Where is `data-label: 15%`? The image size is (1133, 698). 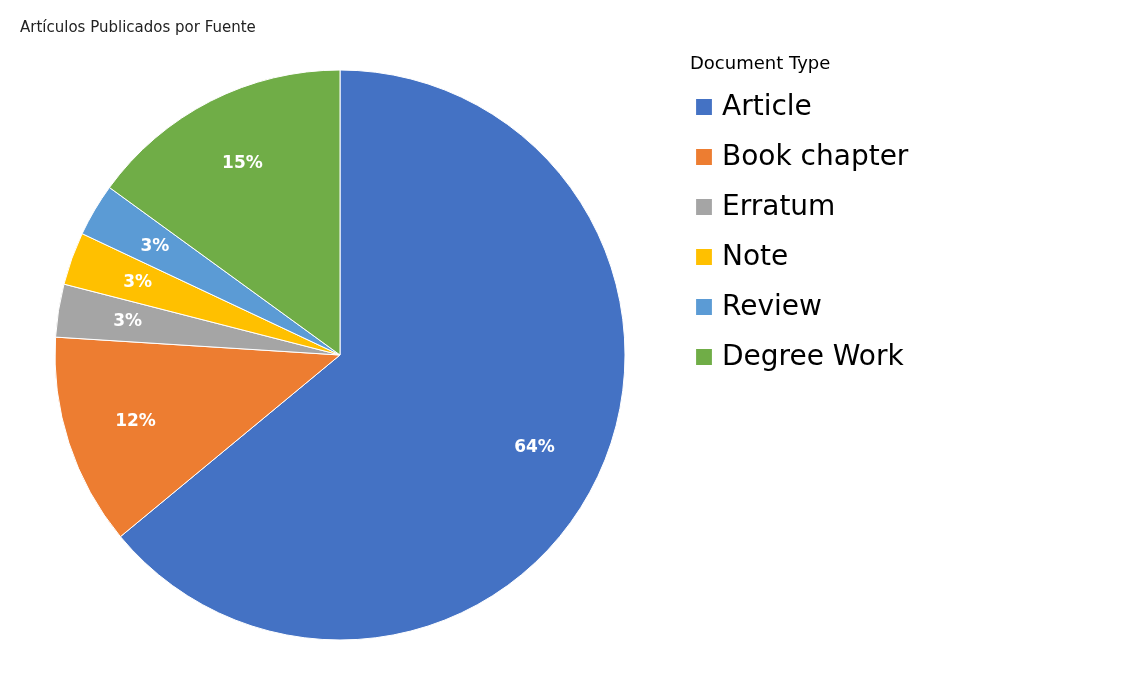
data-label: 15% is located at coordinates (242, 162).